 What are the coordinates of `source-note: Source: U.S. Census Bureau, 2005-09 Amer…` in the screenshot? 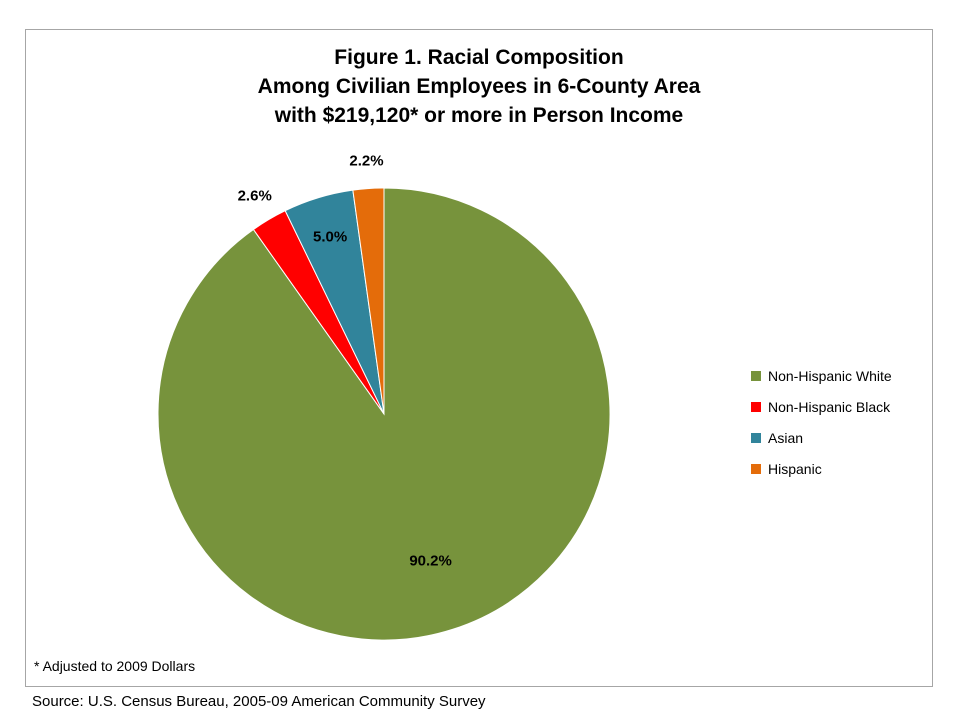 It's located at (259, 701).